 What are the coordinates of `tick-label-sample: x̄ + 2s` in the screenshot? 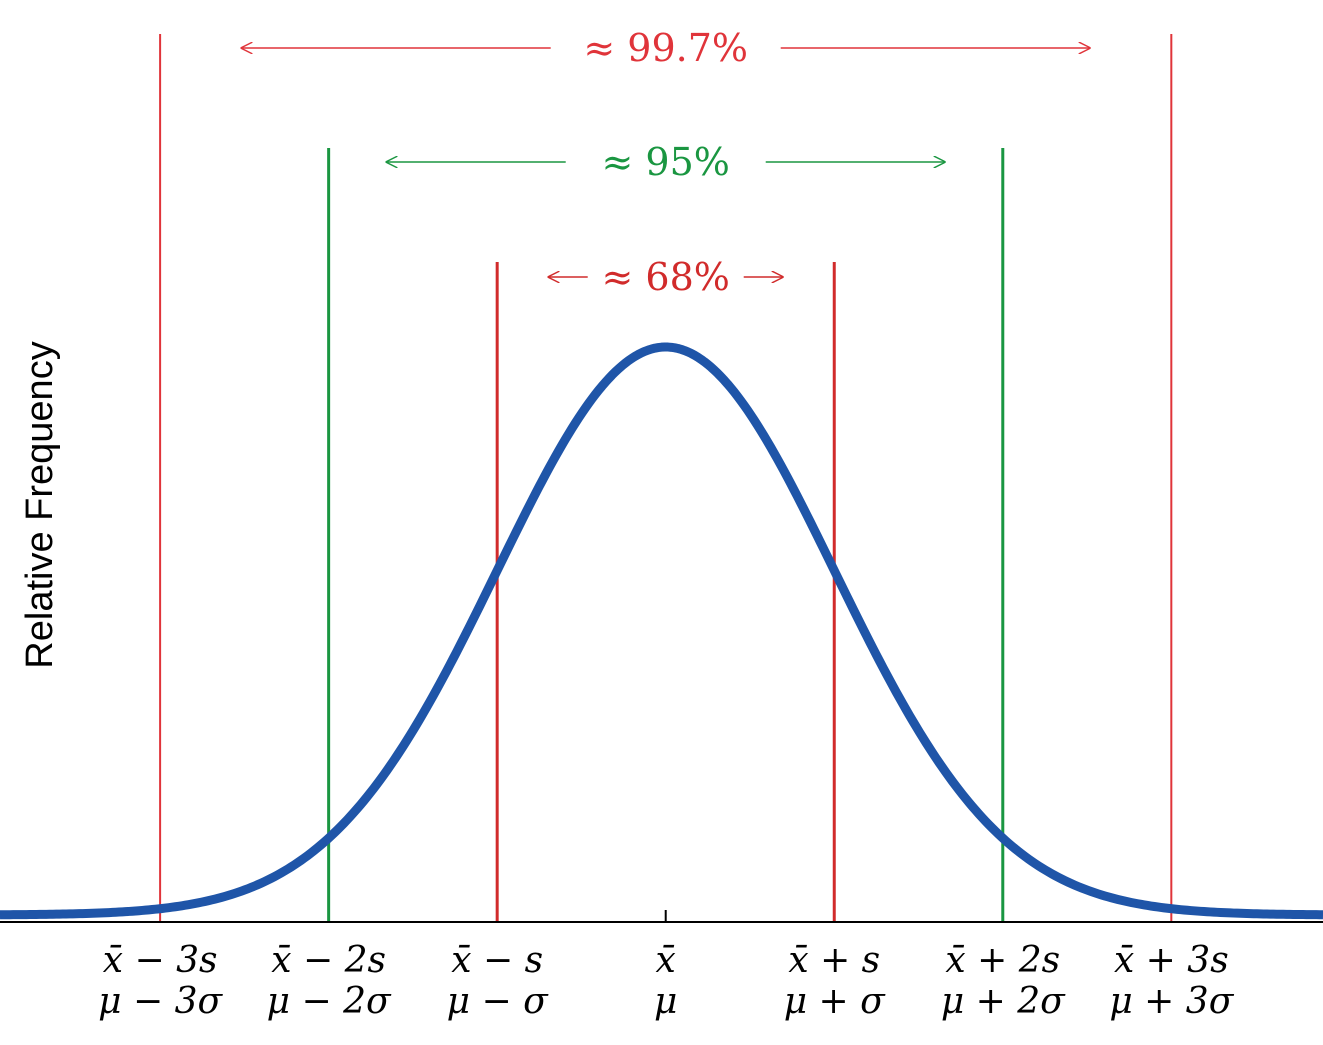 It's located at (1002, 960).